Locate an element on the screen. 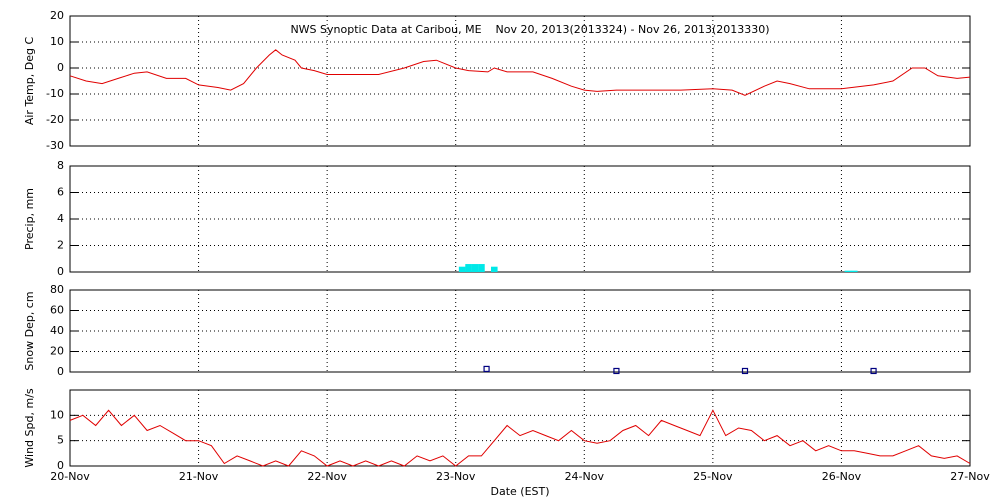 The width and height of the screenshot is (1000, 500). x-tick-label: 26-Nov is located at coordinates (842, 476).